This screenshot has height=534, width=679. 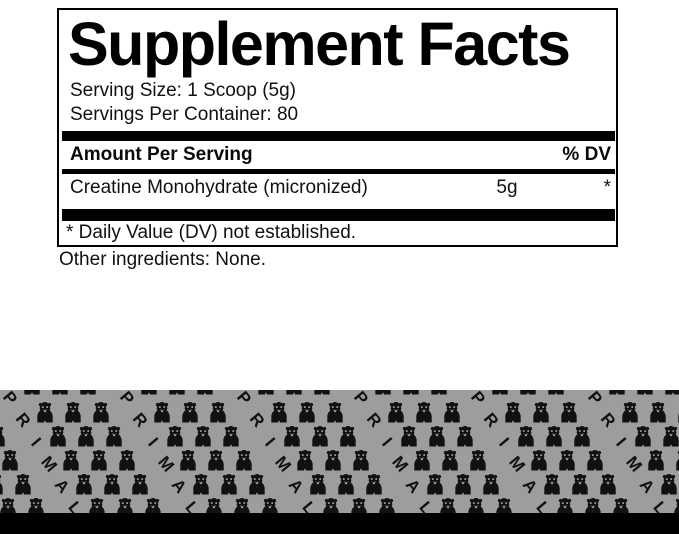 What do you see at coordinates (319, 44) in the screenshot?
I see `panel-title: Supplement Facts` at bounding box center [319, 44].